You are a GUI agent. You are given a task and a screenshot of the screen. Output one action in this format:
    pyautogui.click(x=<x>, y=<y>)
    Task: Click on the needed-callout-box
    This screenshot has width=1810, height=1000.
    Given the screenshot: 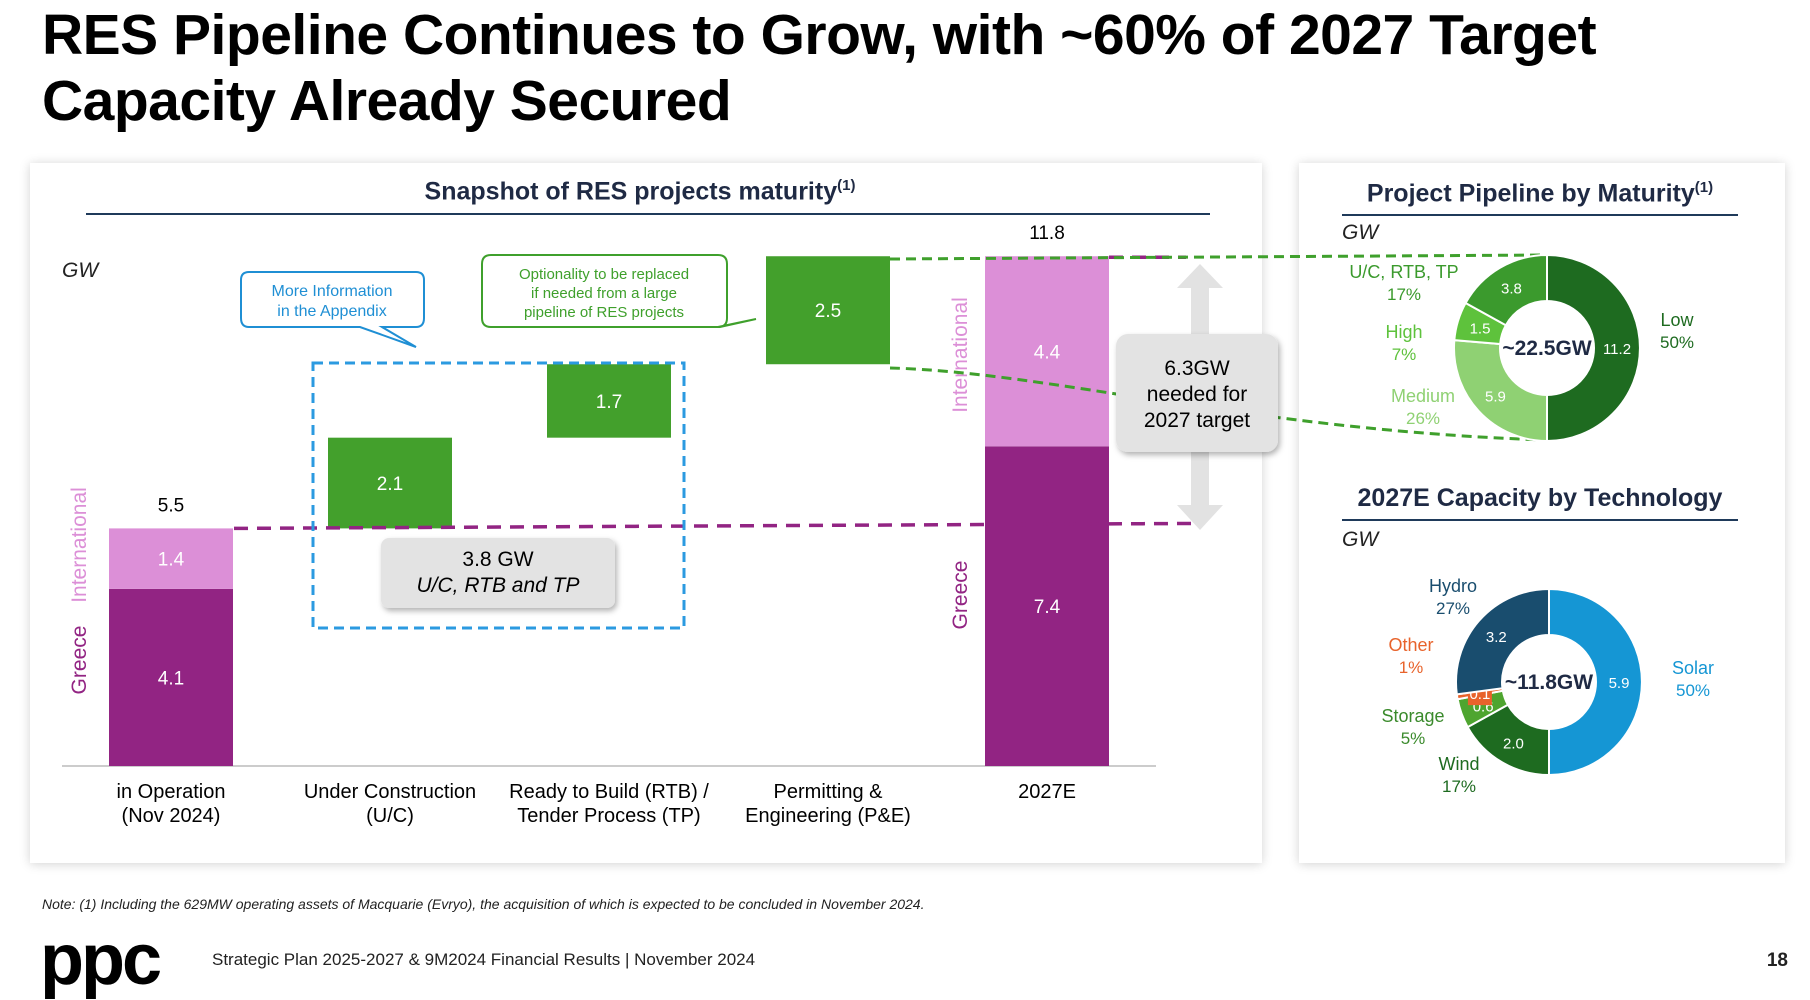 What is the action you would take?
    pyautogui.click(x=1197, y=393)
    